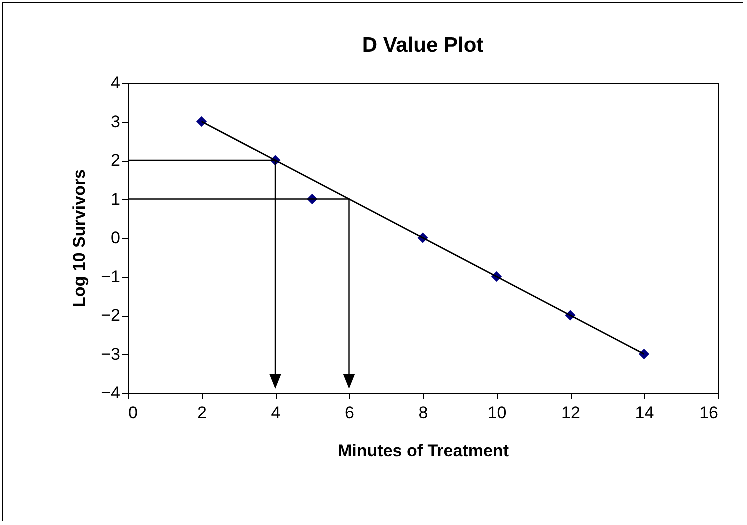 The height and width of the screenshot is (525, 747). What do you see at coordinates (276, 413) in the screenshot?
I see `x-tick-label: 4` at bounding box center [276, 413].